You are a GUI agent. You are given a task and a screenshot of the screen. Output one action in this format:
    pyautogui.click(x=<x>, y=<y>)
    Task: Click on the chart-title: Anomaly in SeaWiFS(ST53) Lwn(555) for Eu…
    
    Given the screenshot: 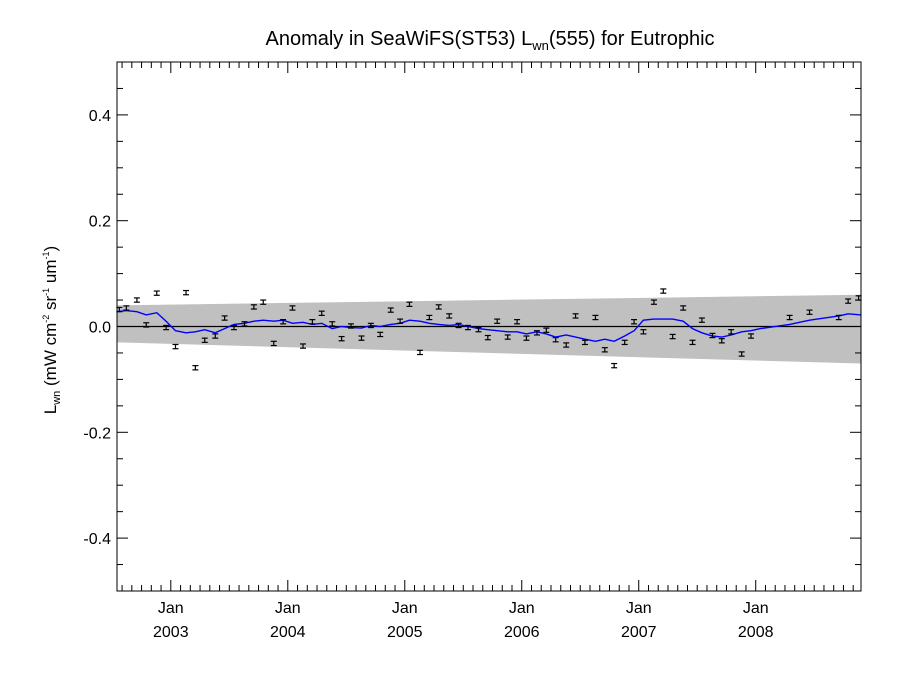 What is the action you would take?
    pyautogui.click(x=490, y=40)
    